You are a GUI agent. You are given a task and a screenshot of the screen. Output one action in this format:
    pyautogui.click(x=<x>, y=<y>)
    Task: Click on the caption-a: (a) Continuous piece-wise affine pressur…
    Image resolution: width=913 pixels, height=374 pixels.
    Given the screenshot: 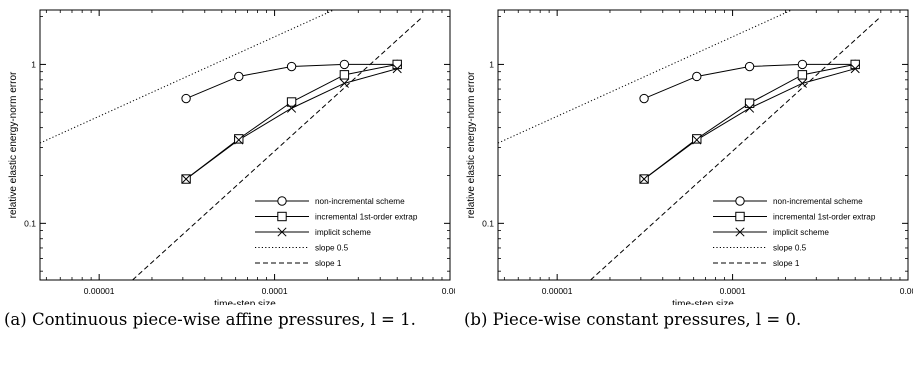 What is the action you would take?
    pyautogui.click(x=210, y=319)
    